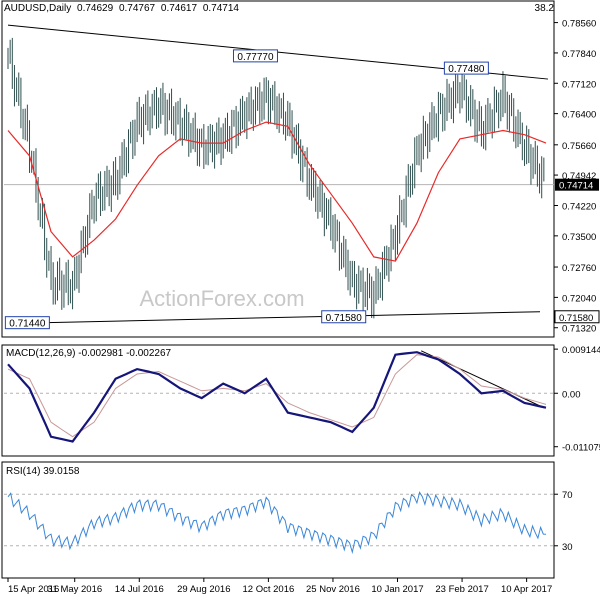 The height and width of the screenshot is (600, 600). I want to click on current-price-box, so click(577, 184).